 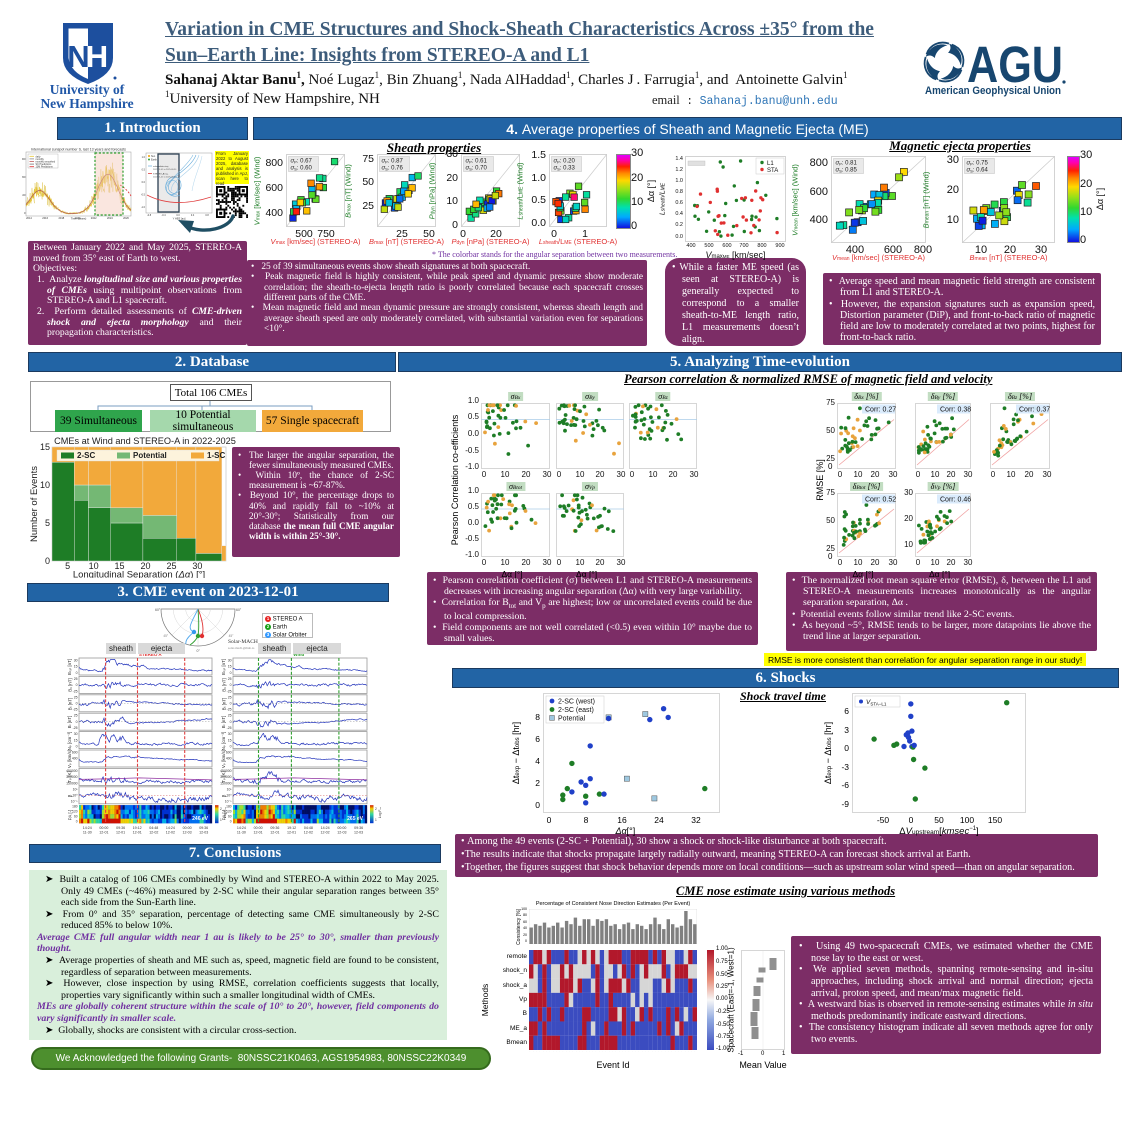 I want to click on svg-text: -0.4, so click(x=163, y=215).